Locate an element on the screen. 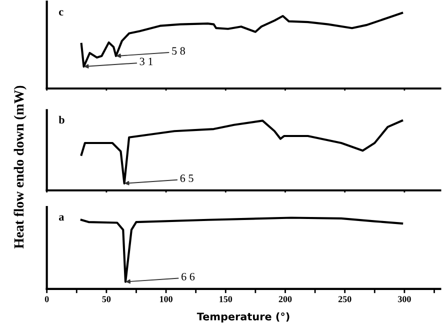  x-tick-label: 0 is located at coordinates (46, 299).